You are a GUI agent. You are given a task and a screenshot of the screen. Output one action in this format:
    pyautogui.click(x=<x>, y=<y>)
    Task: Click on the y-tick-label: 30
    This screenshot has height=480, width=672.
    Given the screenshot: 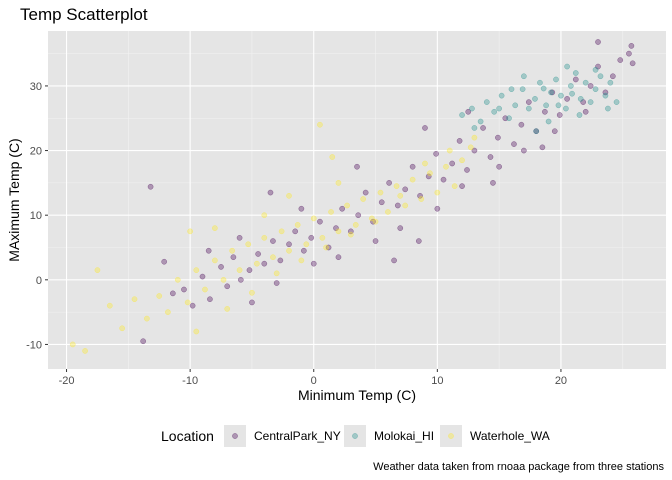 What is the action you would take?
    pyautogui.click(x=36, y=87)
    